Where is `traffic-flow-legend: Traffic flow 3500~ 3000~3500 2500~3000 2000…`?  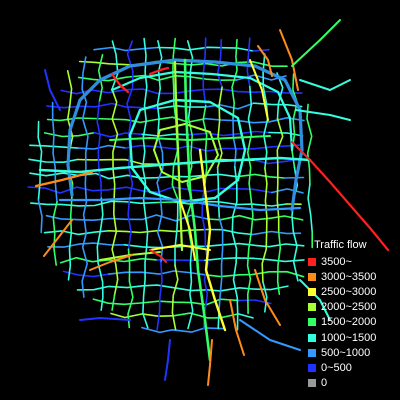 traffic-flow-legend: Traffic flow 3500~ 3000~3500 2500~3000 2000… is located at coordinates (352, 314).